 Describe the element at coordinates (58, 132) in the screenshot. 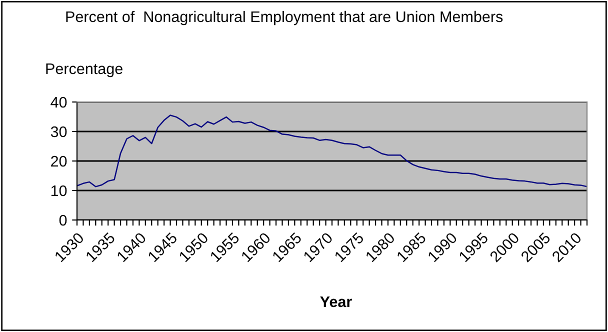

I see `y-tick-label: 30` at that location.